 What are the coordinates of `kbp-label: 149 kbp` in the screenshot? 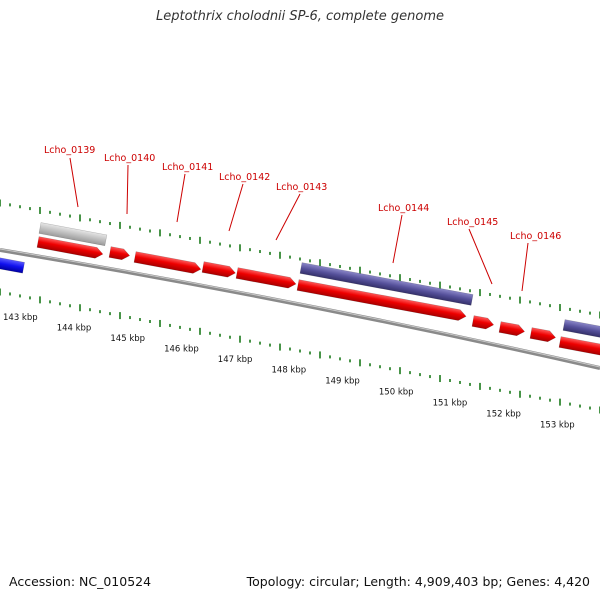 It's located at (342, 382).